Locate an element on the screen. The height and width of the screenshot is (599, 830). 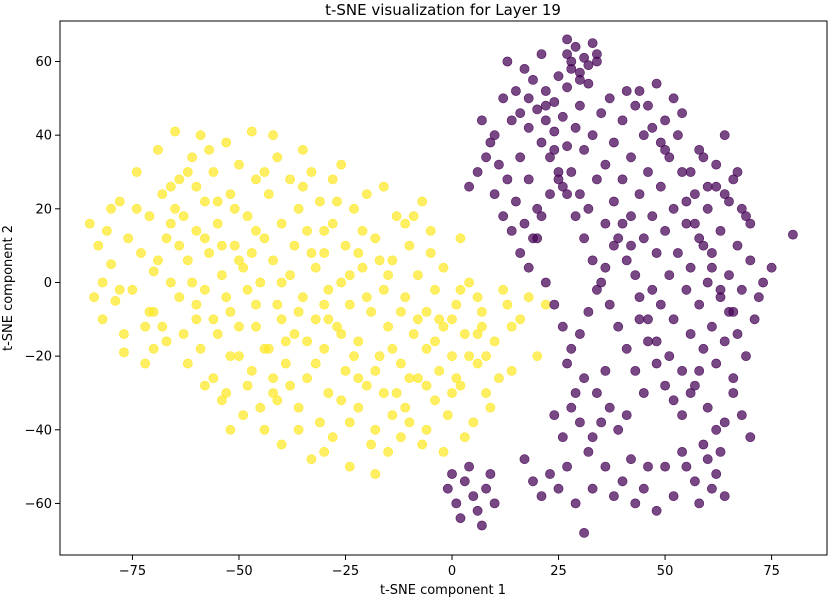
x-tick-label: −75 is located at coordinates (132, 571).